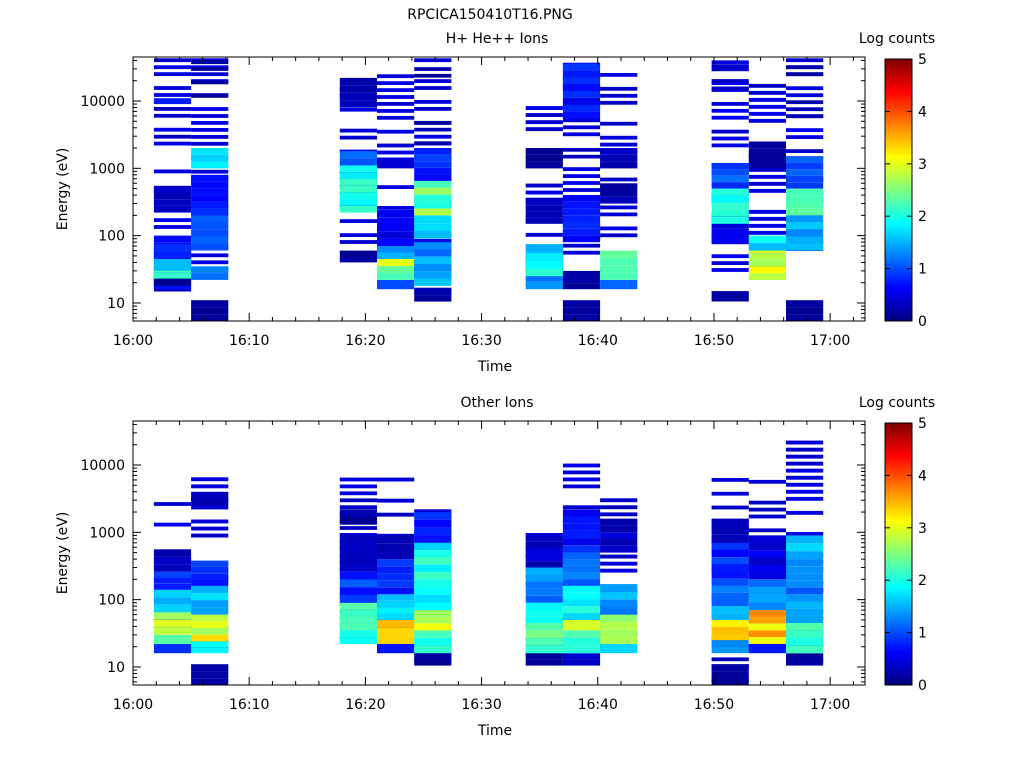 The image size is (1024, 768). Describe the element at coordinates (497, 39) in the screenshot. I see `panel-title: H+ He++ Ions` at that location.